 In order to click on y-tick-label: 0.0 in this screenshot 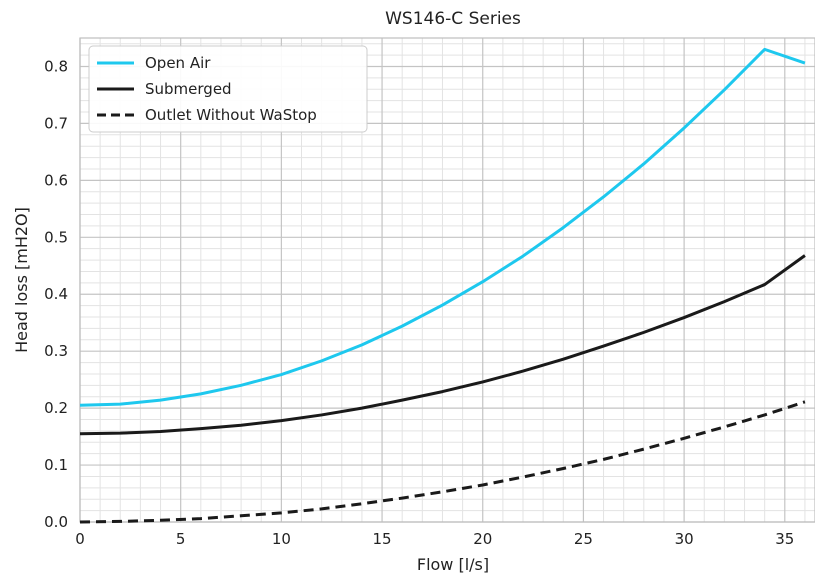, I will do `click(56, 522)`.